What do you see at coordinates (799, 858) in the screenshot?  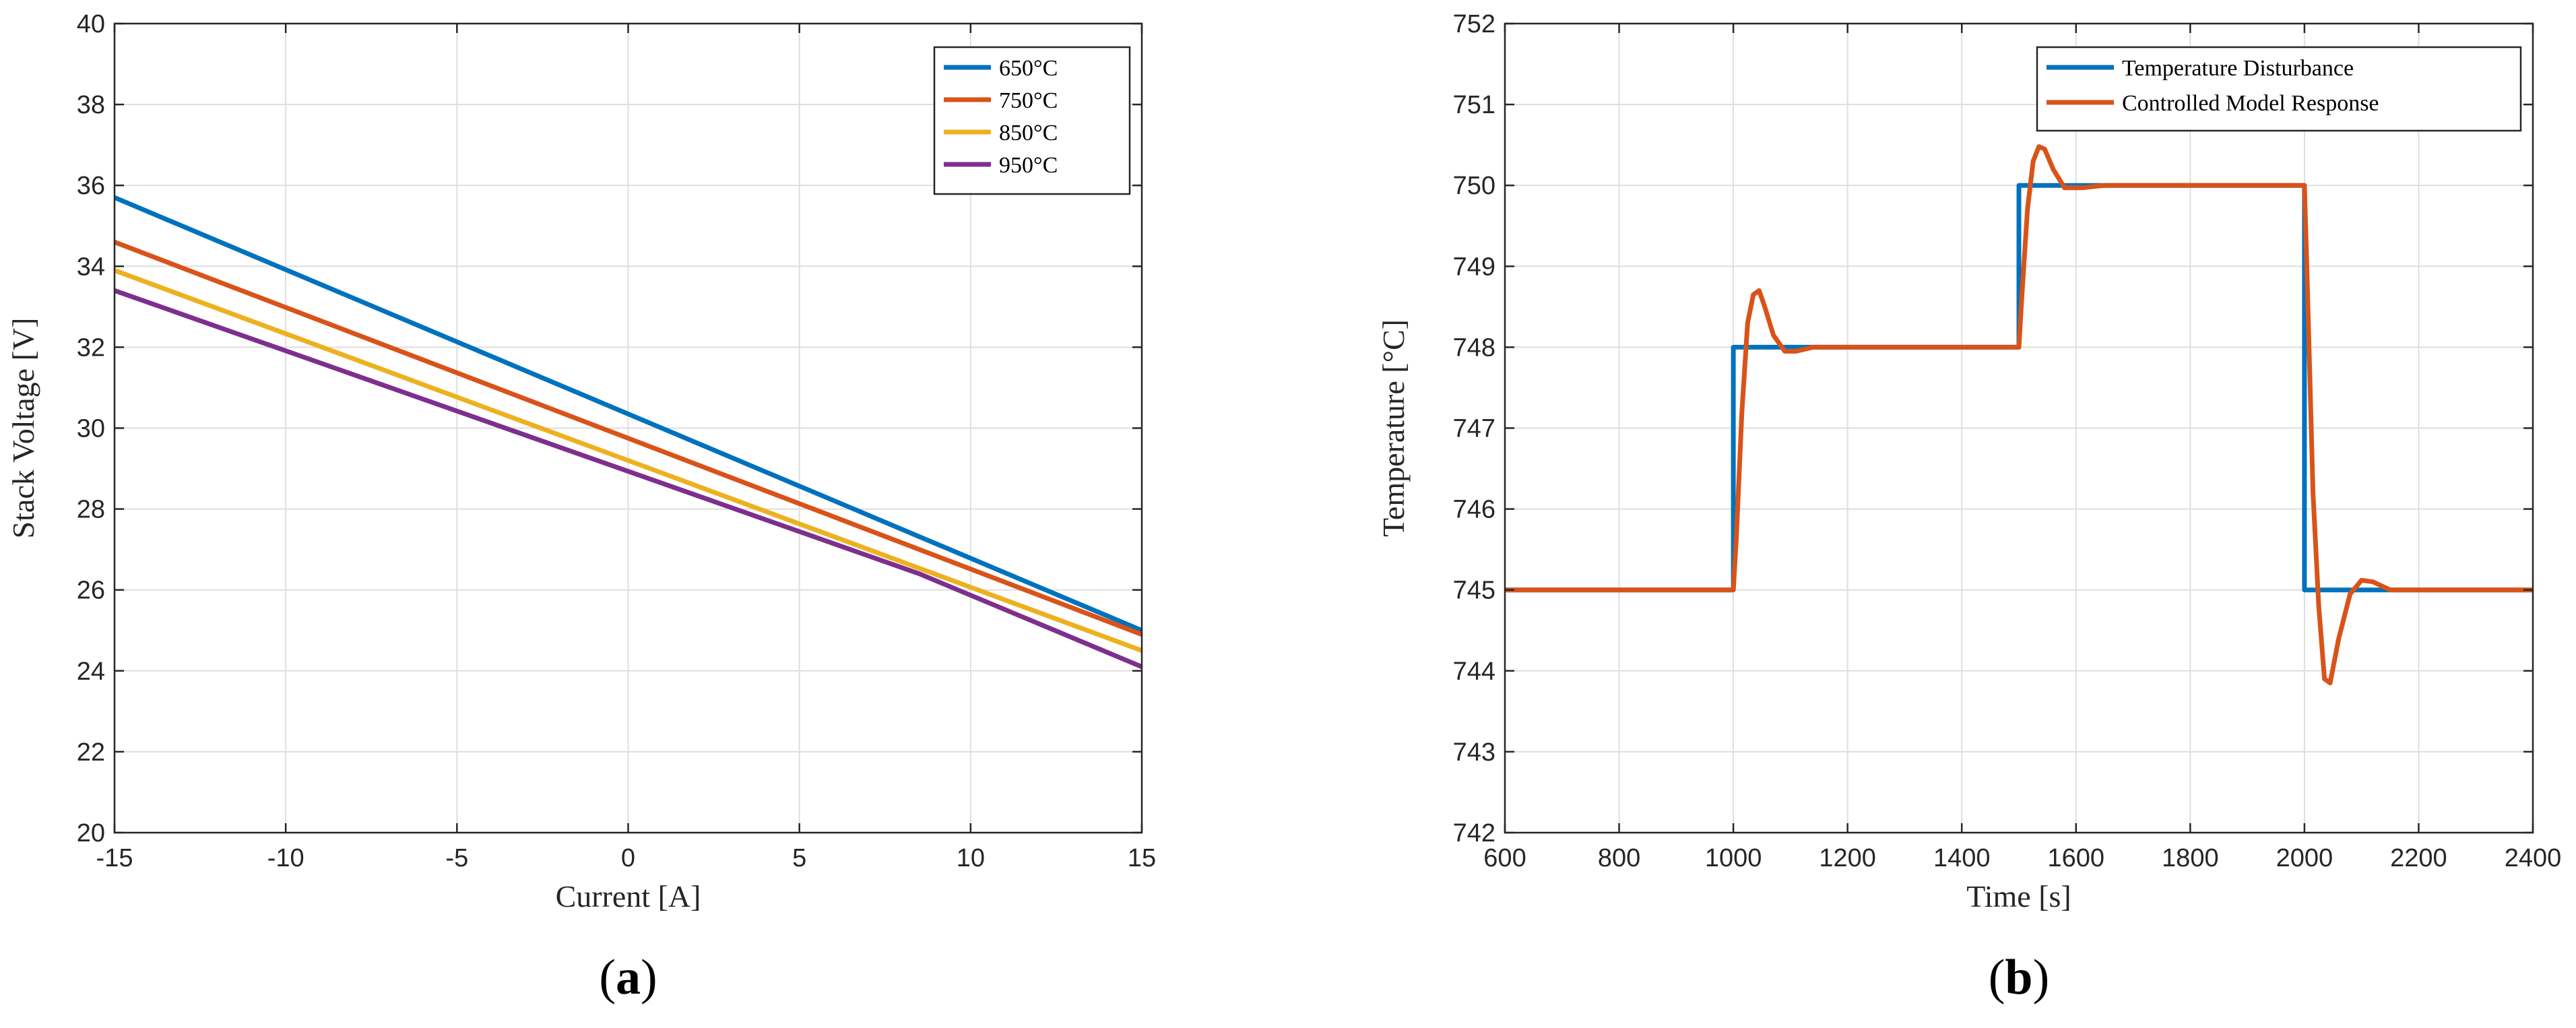 I see `x-tick-label: 5` at bounding box center [799, 858].